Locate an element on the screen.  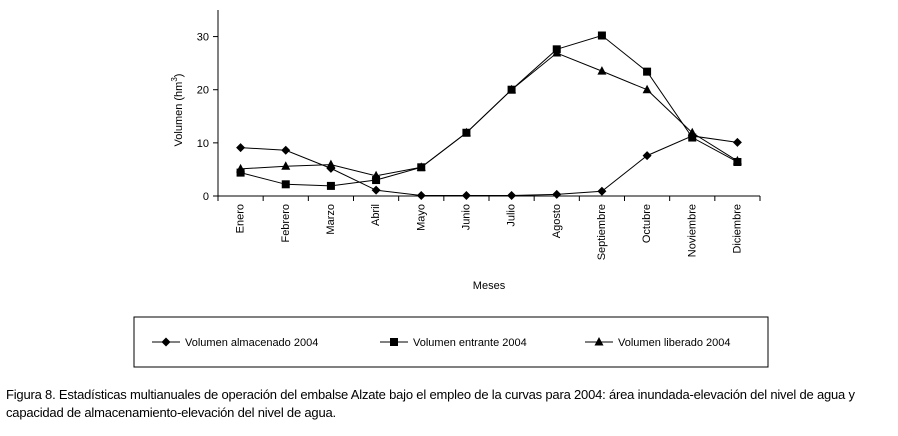
x-tick-label: Octubre is located at coordinates (647, 223).